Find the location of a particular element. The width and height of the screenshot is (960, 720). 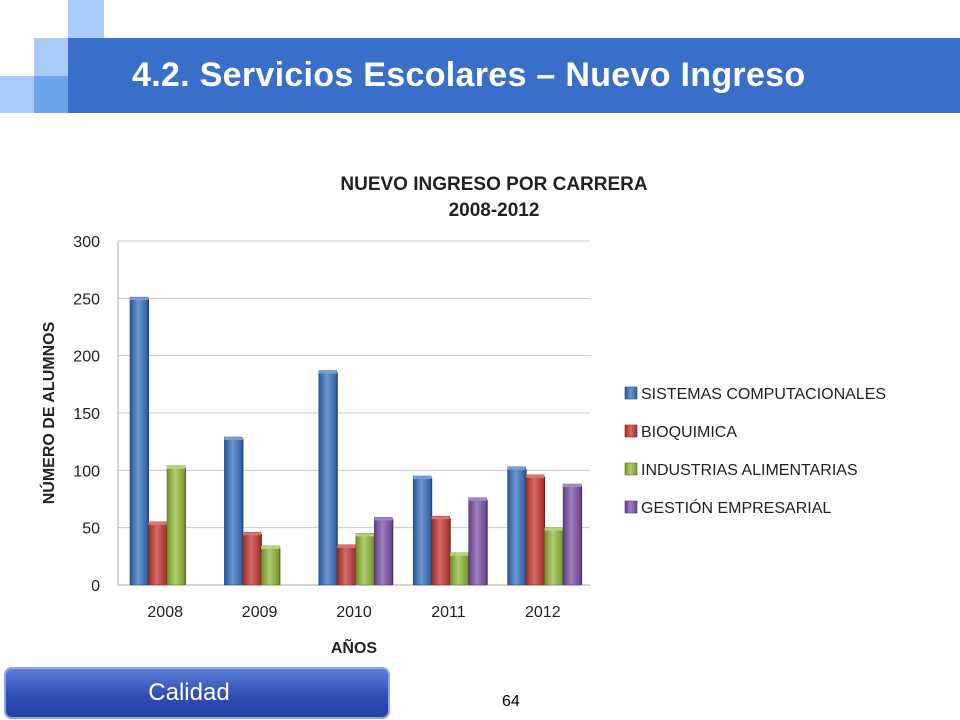

bar-industrias-alimentarias-2010 is located at coordinates (365, 559).